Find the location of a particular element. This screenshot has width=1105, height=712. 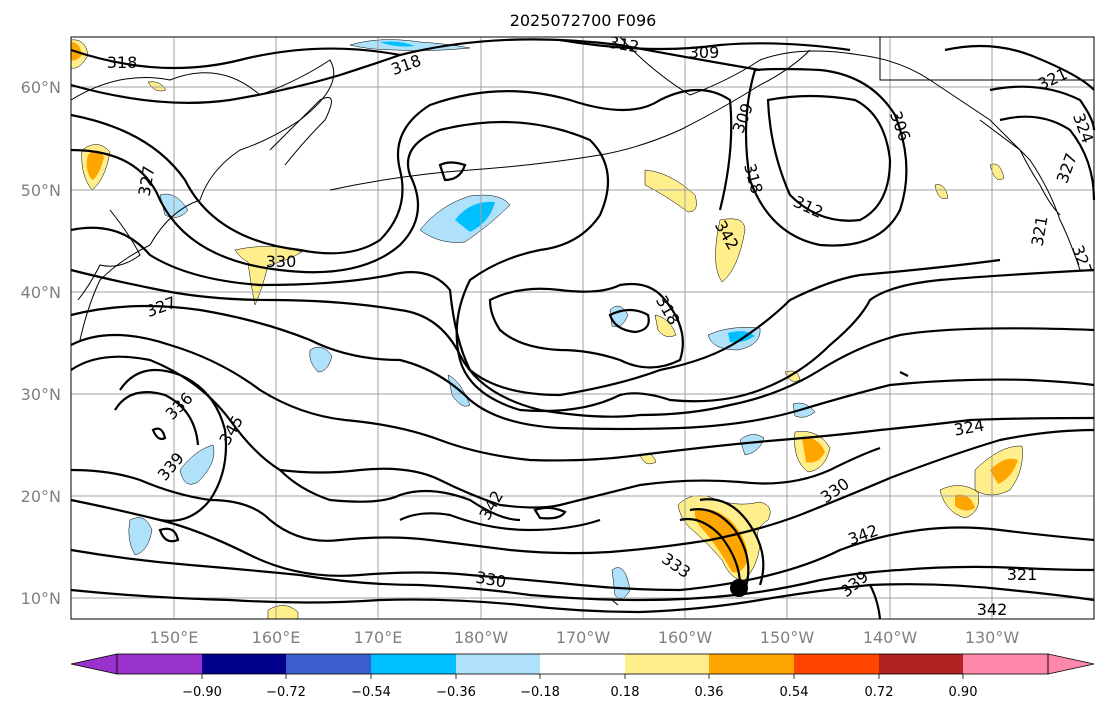

island-hawaii is located at coordinates (615, 602).